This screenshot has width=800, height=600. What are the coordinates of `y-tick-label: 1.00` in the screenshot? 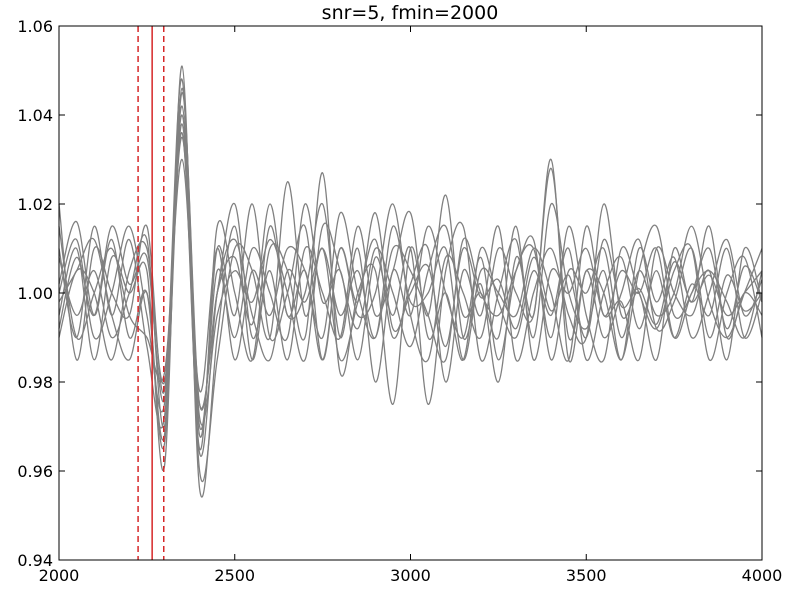 It's located at (35, 293).